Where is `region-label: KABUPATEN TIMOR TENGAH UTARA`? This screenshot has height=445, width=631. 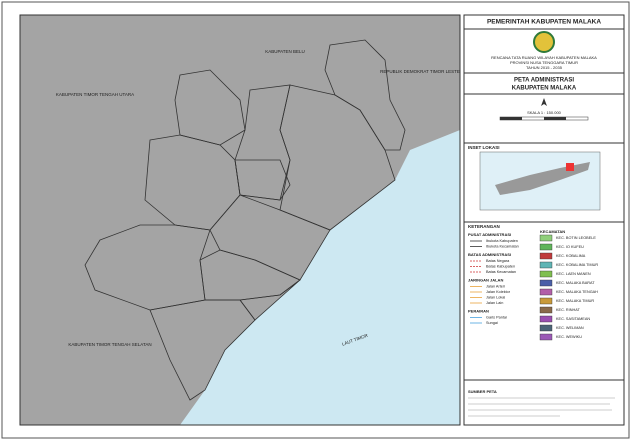
region-label: KABUPATEN TIMOR TENGAH UTARA is located at coordinates (95, 94).